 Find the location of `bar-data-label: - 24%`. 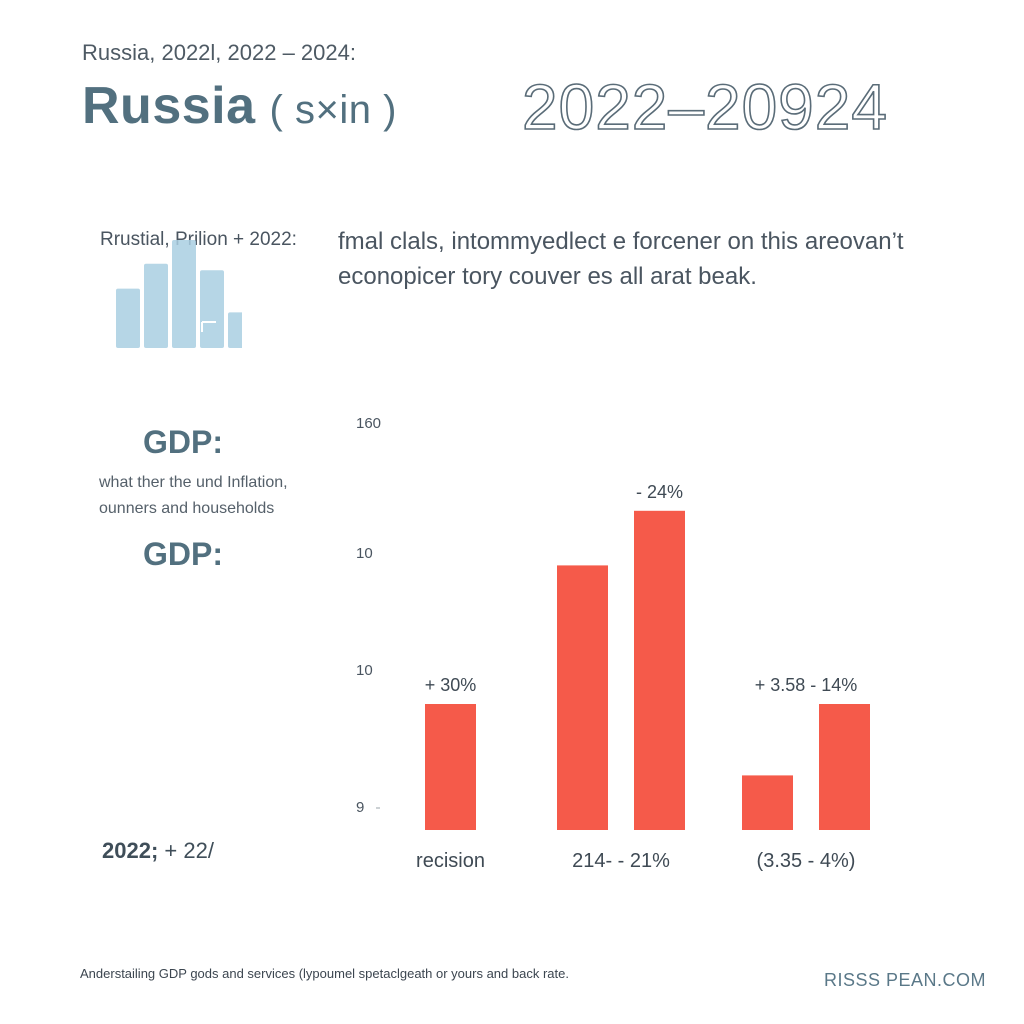

bar-data-label: - 24% is located at coordinates (659, 492).